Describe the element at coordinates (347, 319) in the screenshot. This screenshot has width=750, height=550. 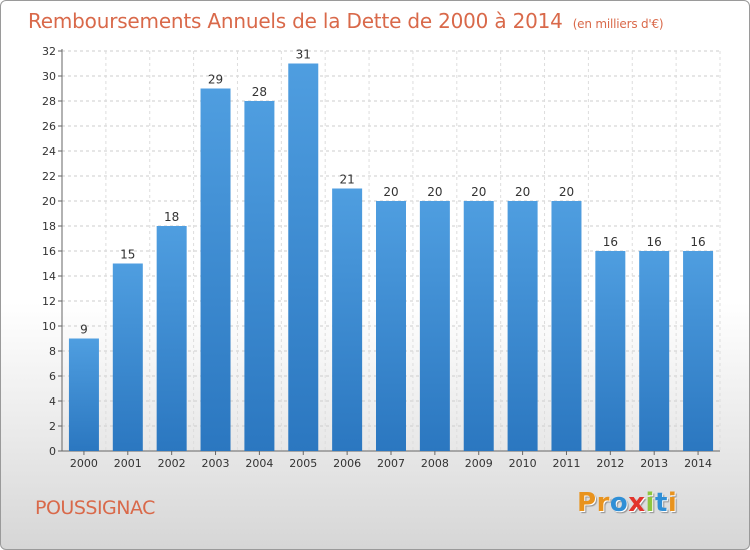
I see `bar-2006` at that location.